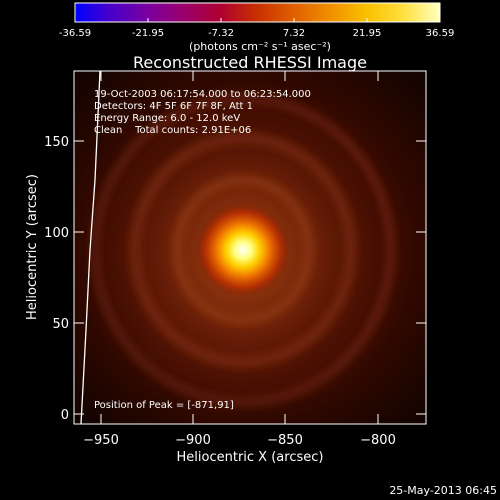 Image resolution: width=500 pixels, height=500 pixels. I want to click on colorbar-ticks: -36.59 -21.95 -7.32 7.32 21.95 36.59, so click(256, 28).